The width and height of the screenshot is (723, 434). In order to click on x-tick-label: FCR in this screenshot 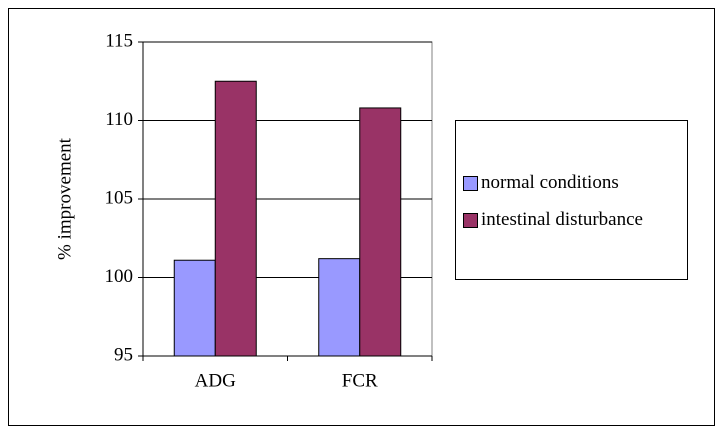, I will do `click(360, 380)`.